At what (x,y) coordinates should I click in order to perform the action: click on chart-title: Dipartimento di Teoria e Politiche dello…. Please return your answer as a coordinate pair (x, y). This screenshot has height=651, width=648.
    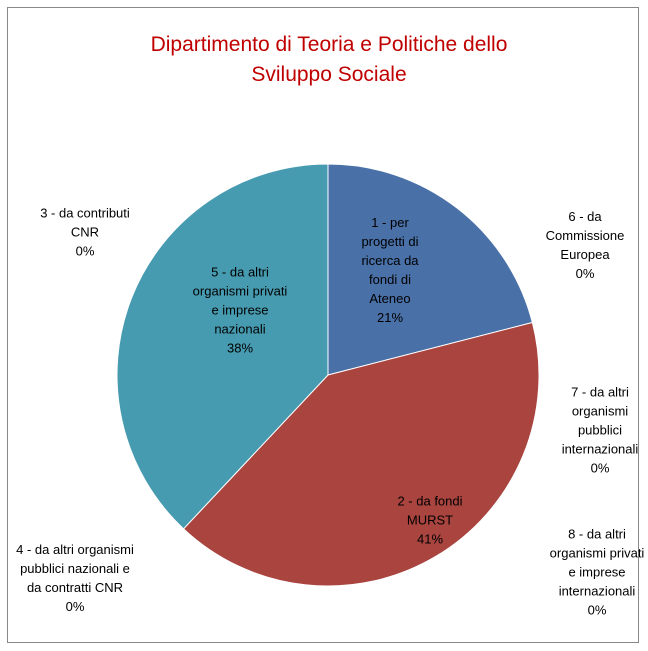
    Looking at the image, I should click on (329, 59).